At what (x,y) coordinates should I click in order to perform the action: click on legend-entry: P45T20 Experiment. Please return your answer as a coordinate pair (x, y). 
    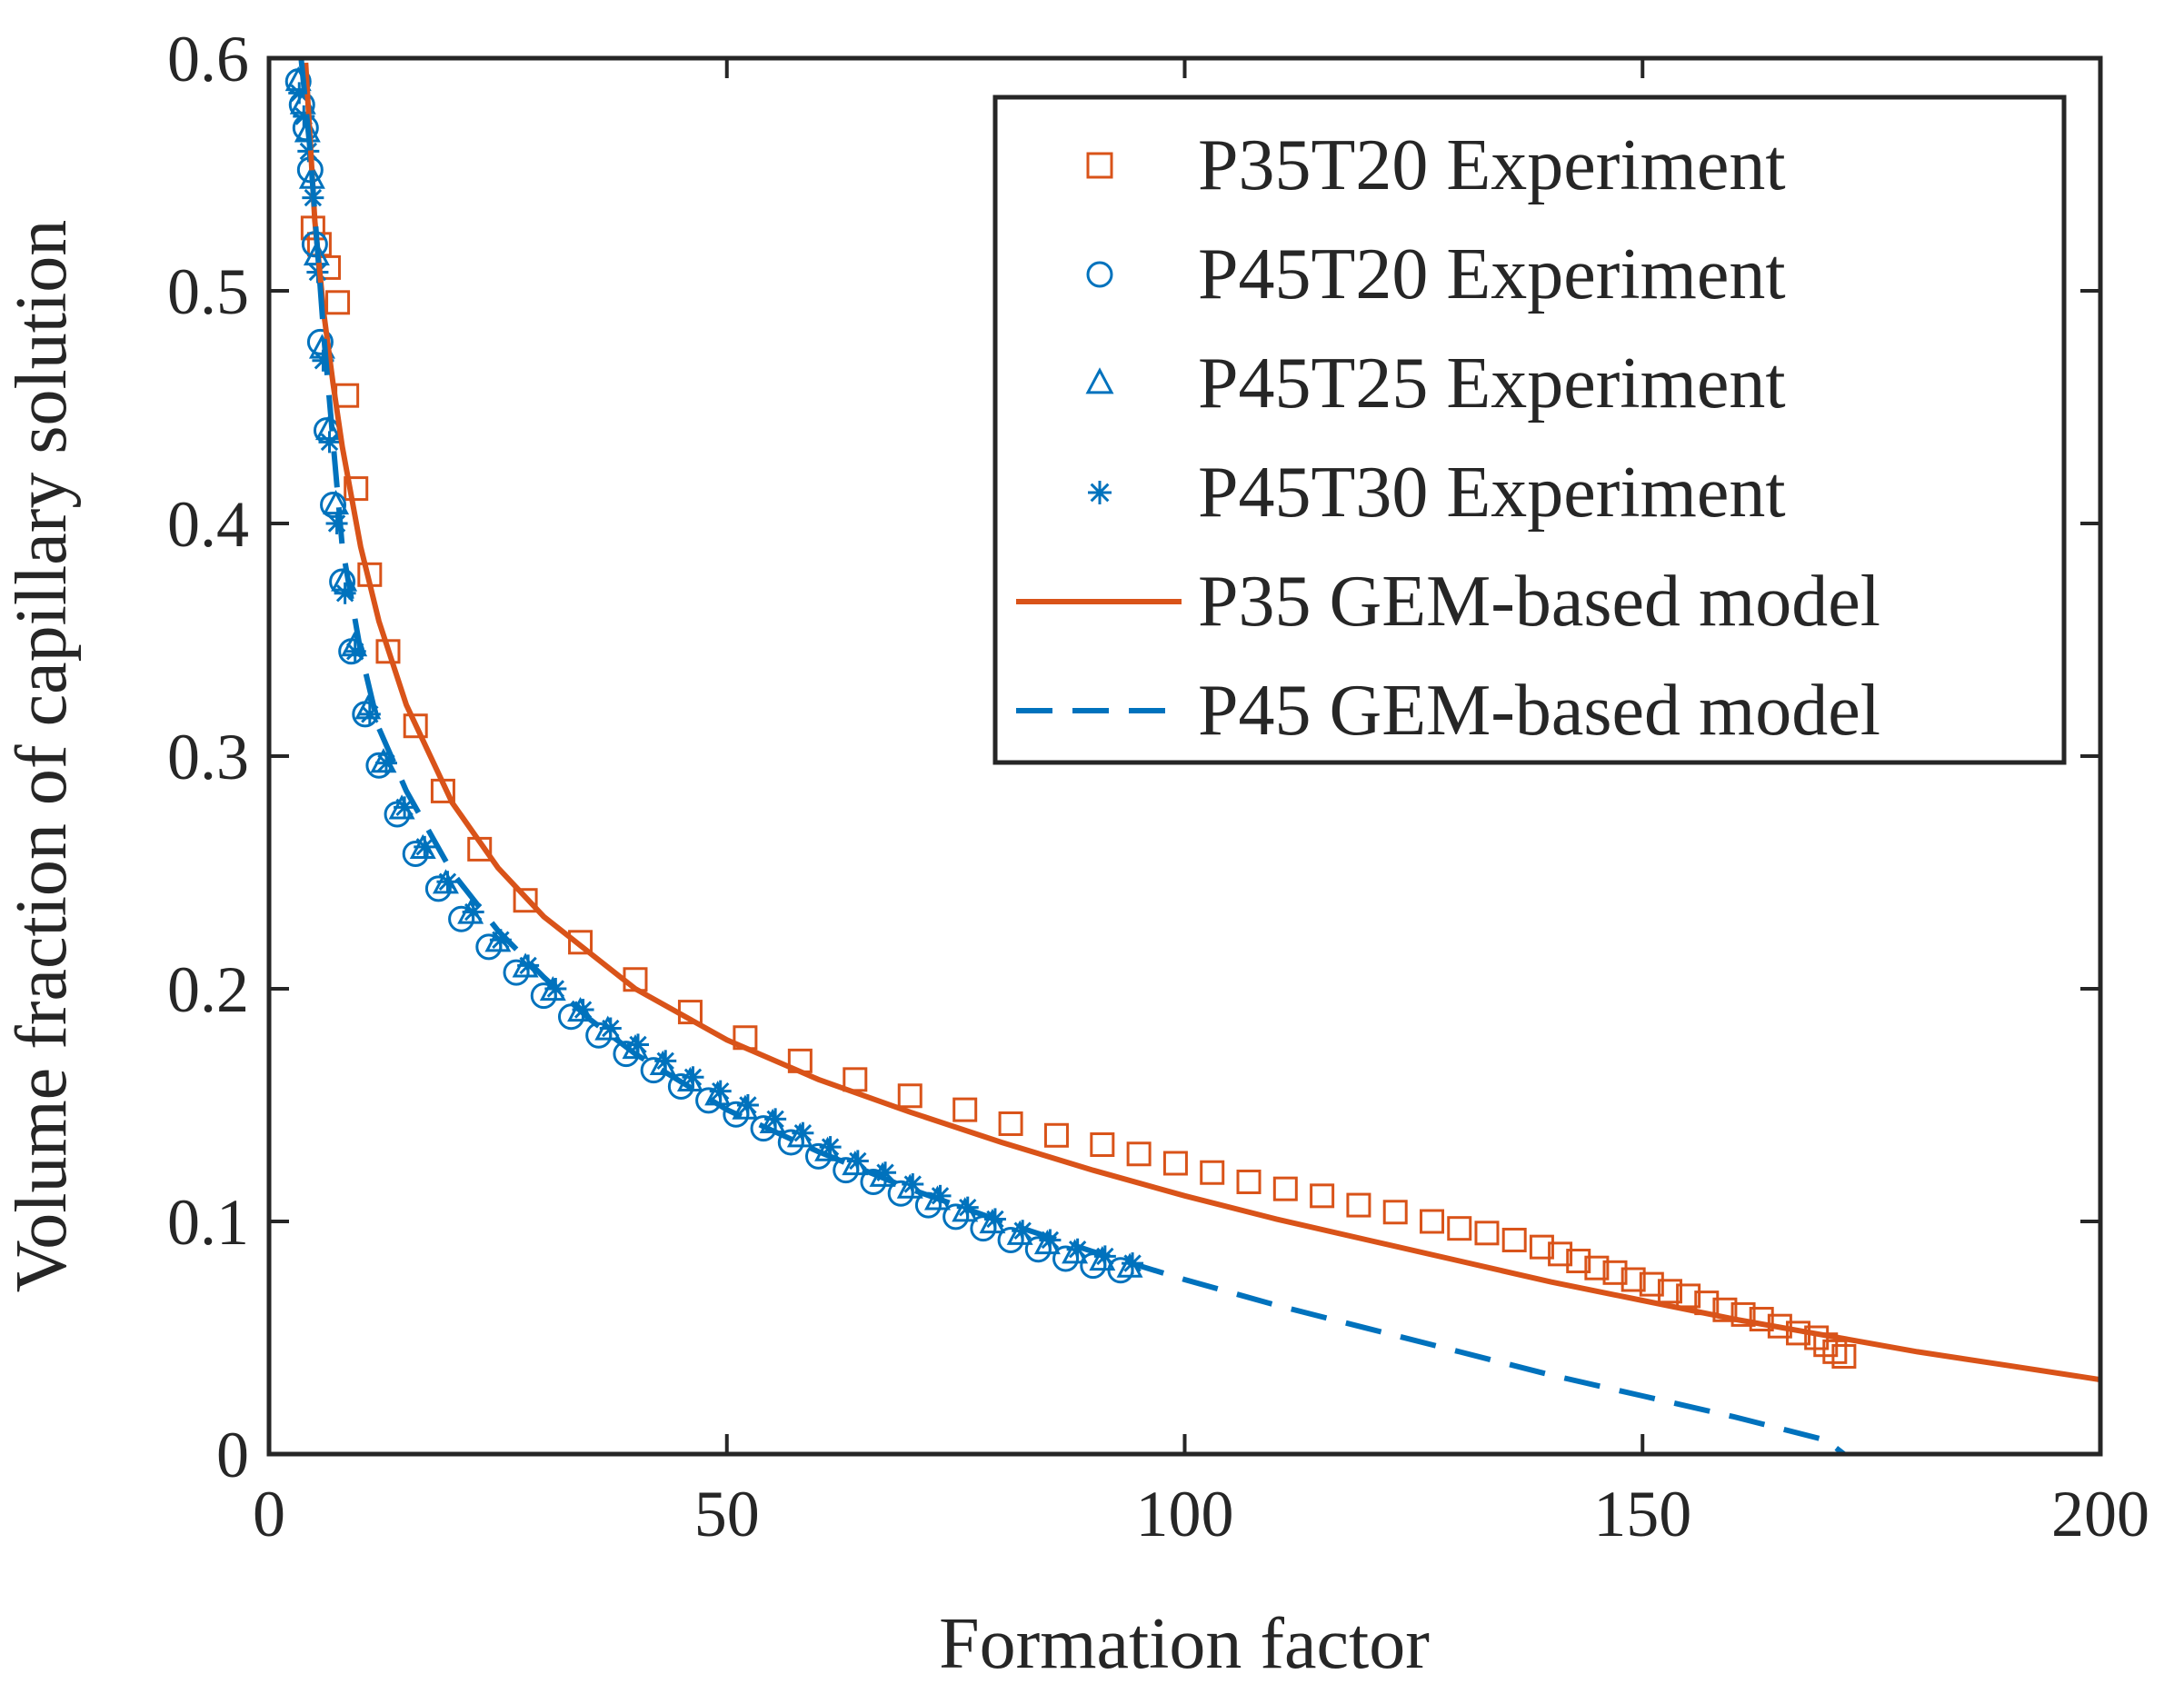
    Looking at the image, I should click on (1436, 274).